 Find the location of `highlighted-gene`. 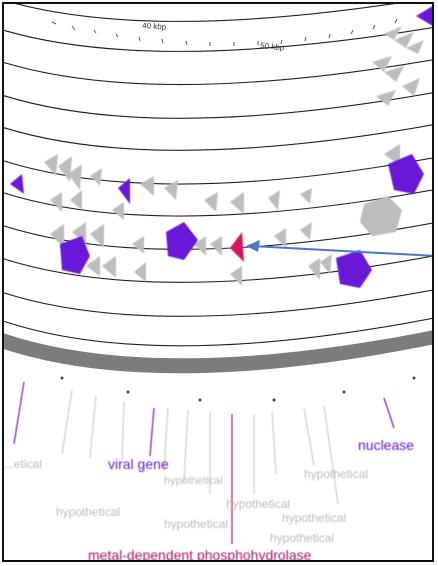

highlighted-gene is located at coordinates (237, 247).